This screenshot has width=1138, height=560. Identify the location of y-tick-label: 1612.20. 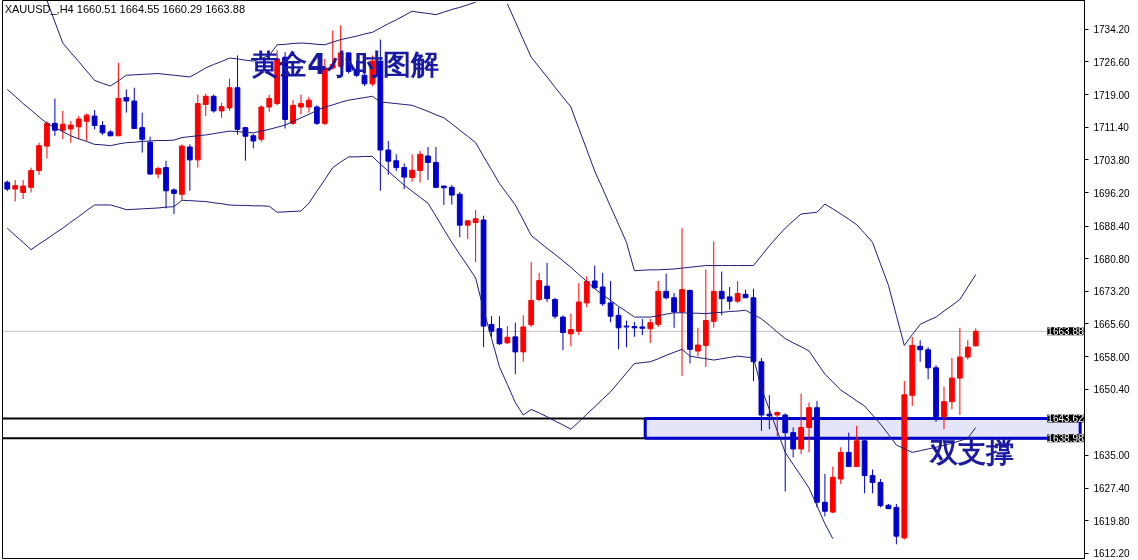
(1112, 554).